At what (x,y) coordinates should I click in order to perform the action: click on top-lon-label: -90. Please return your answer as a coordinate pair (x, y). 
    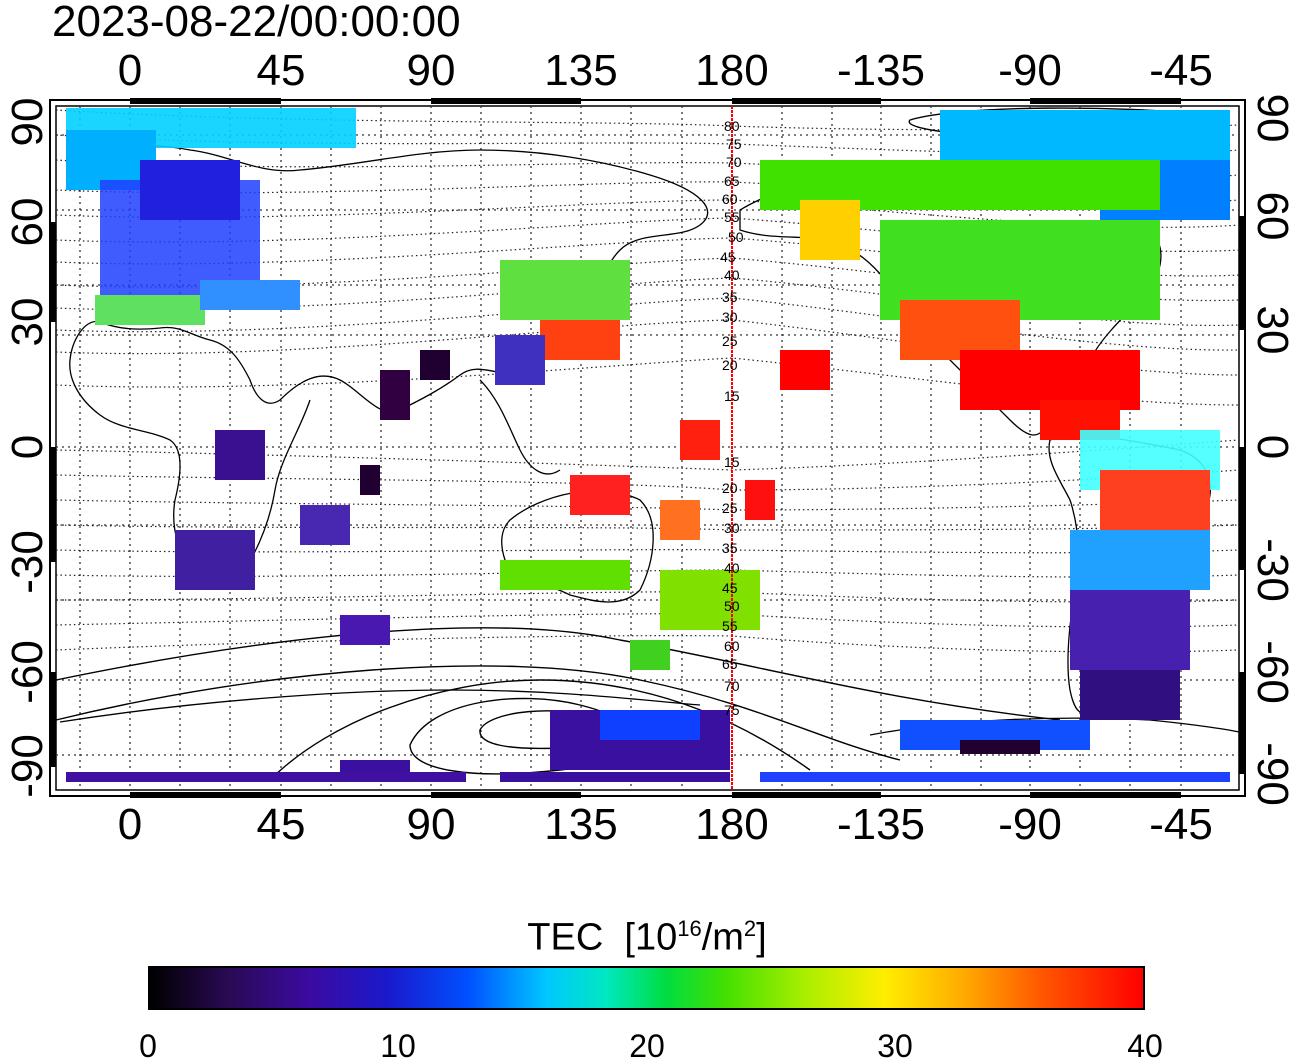
    Looking at the image, I should click on (1030, 70).